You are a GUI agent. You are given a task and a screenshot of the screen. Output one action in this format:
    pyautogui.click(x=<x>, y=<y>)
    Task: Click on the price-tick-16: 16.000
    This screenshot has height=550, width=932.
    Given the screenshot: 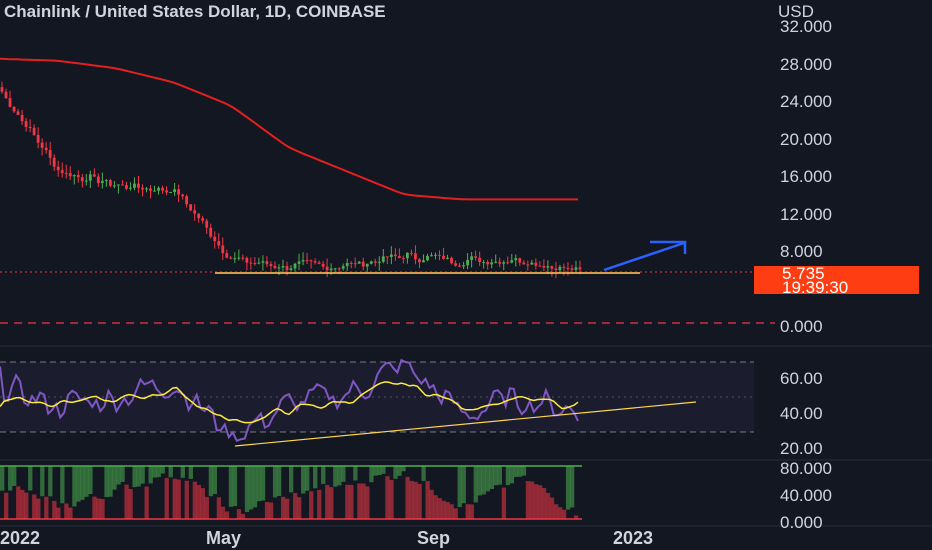 What is the action you would take?
    pyautogui.click(x=806, y=176)
    